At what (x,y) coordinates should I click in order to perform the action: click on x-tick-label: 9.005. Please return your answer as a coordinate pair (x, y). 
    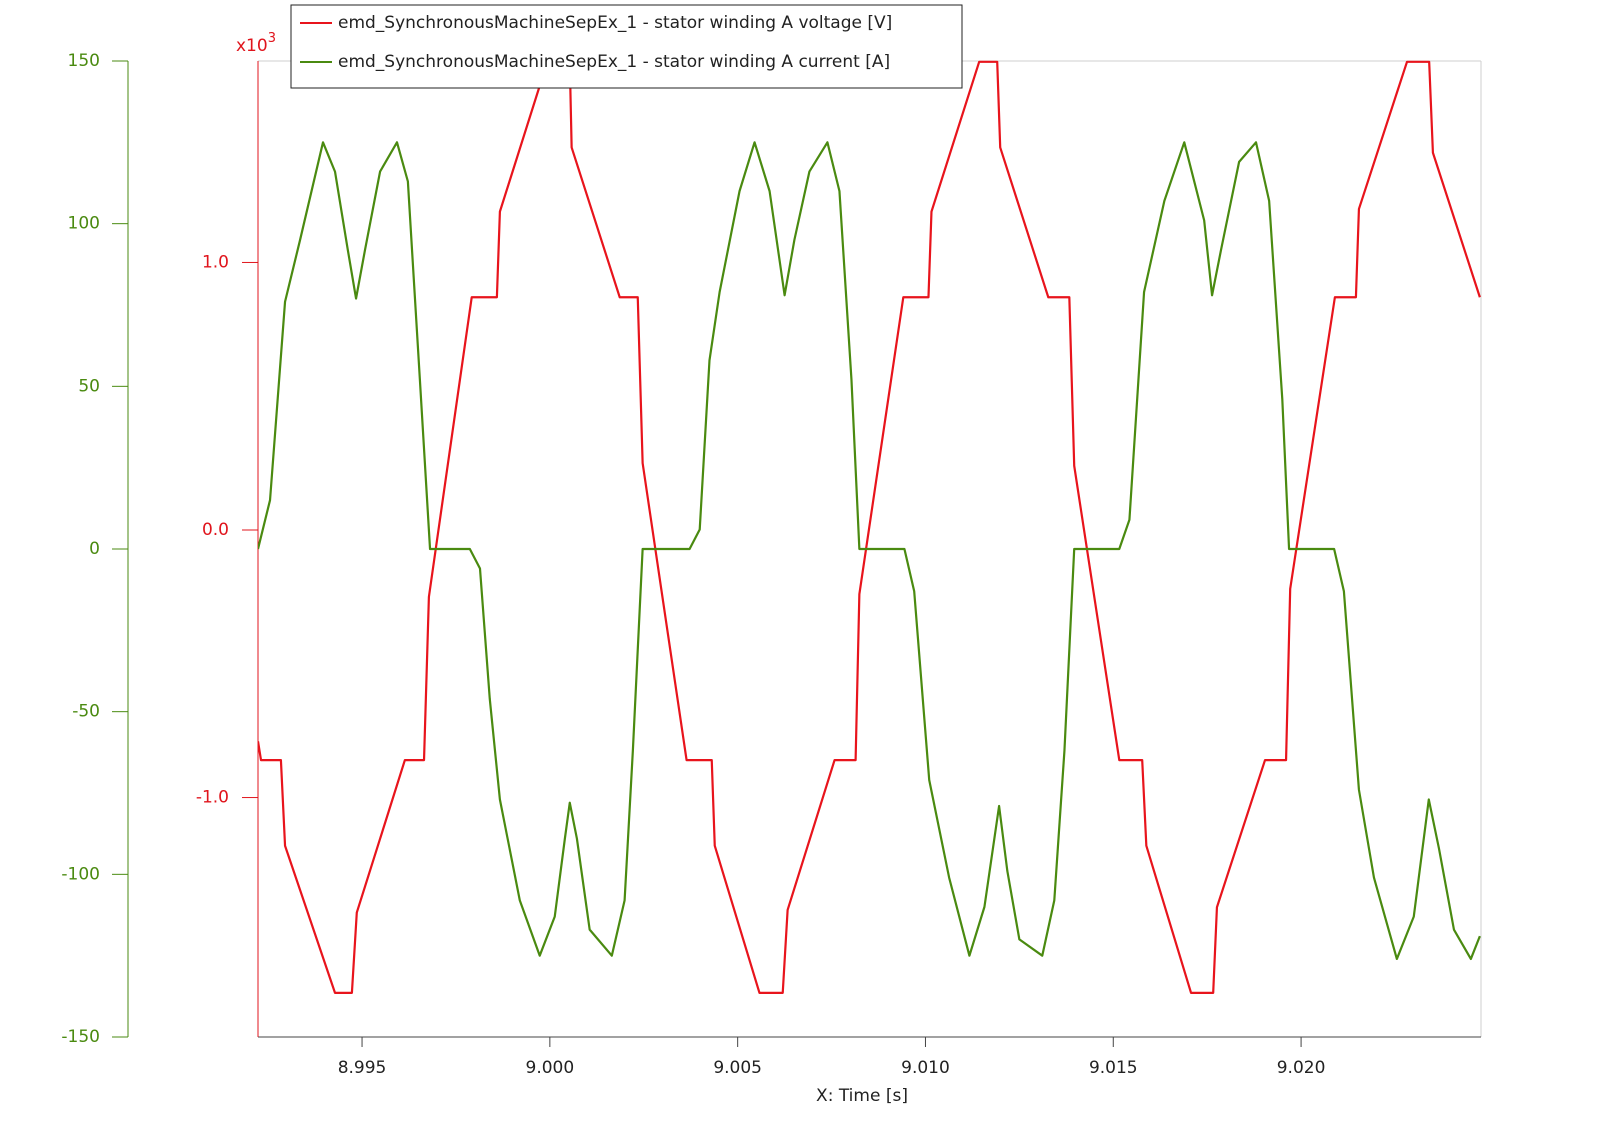
    Looking at the image, I should click on (737, 1068).